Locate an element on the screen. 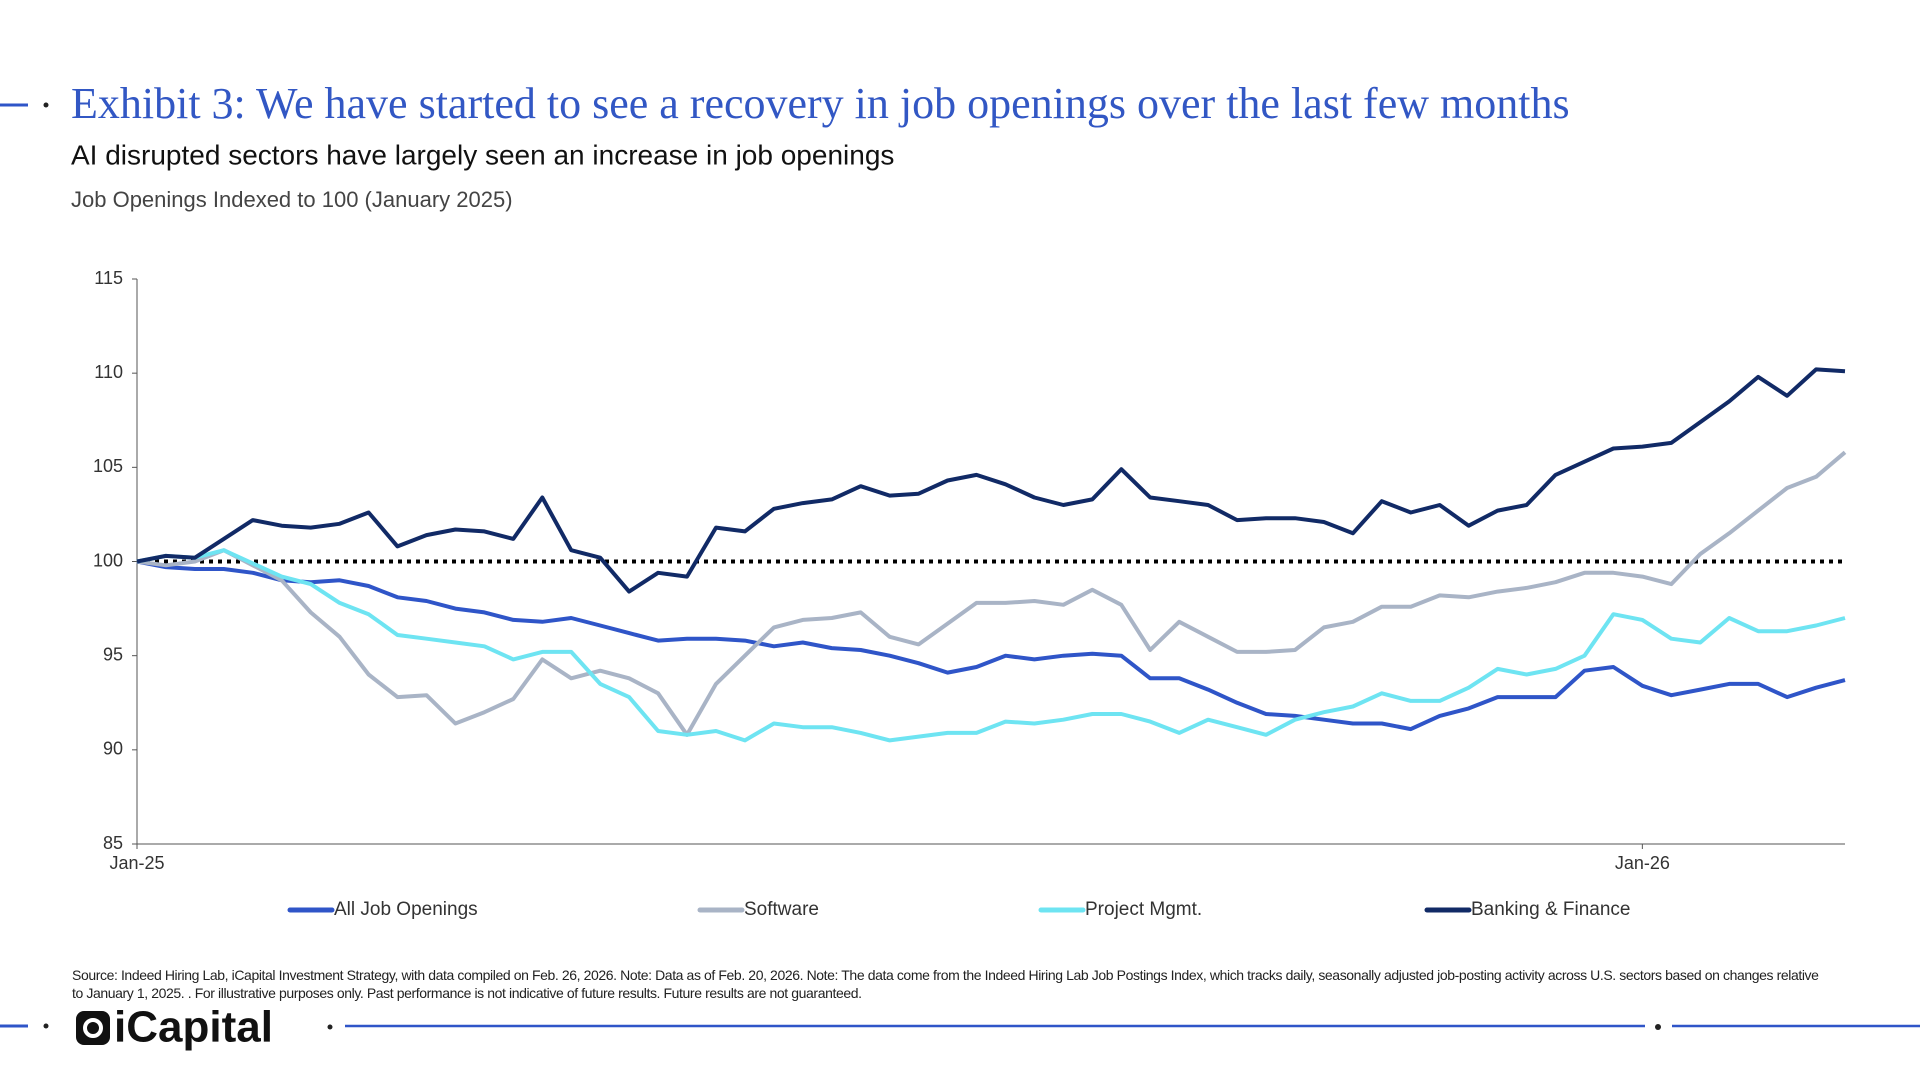  brand-logo: iCapital is located at coordinates (193, 1027).